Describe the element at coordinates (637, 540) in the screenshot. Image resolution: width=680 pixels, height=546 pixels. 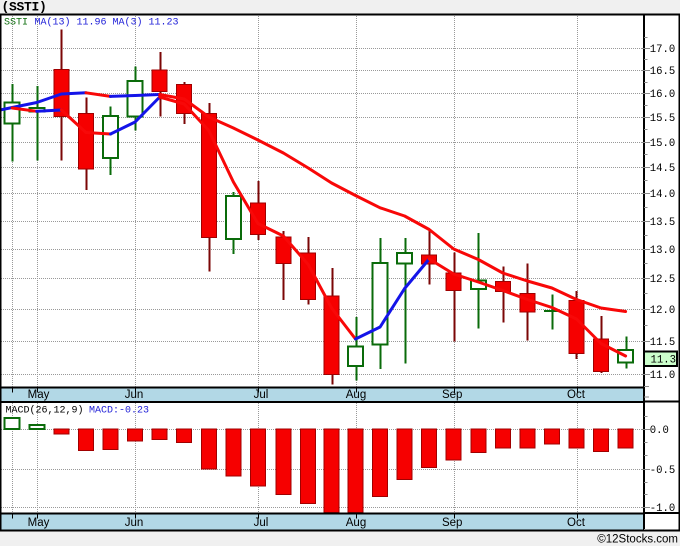
I see `svg-text: ©12Stocks.com` at that location.